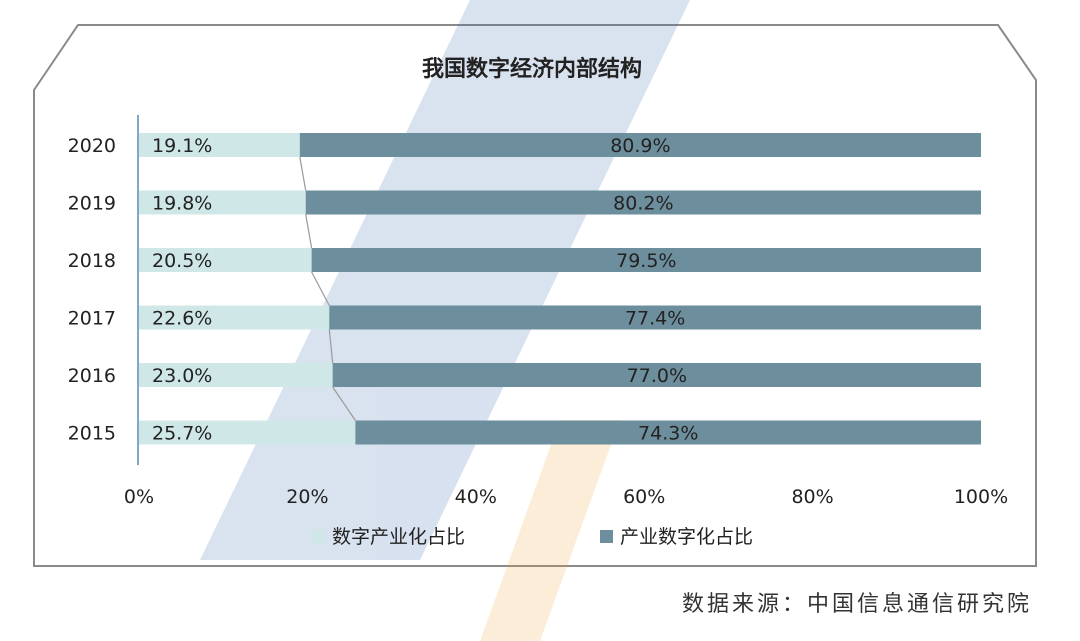 The width and height of the screenshot is (1080, 641). I want to click on x-tick-label: 60%, so click(644, 497).